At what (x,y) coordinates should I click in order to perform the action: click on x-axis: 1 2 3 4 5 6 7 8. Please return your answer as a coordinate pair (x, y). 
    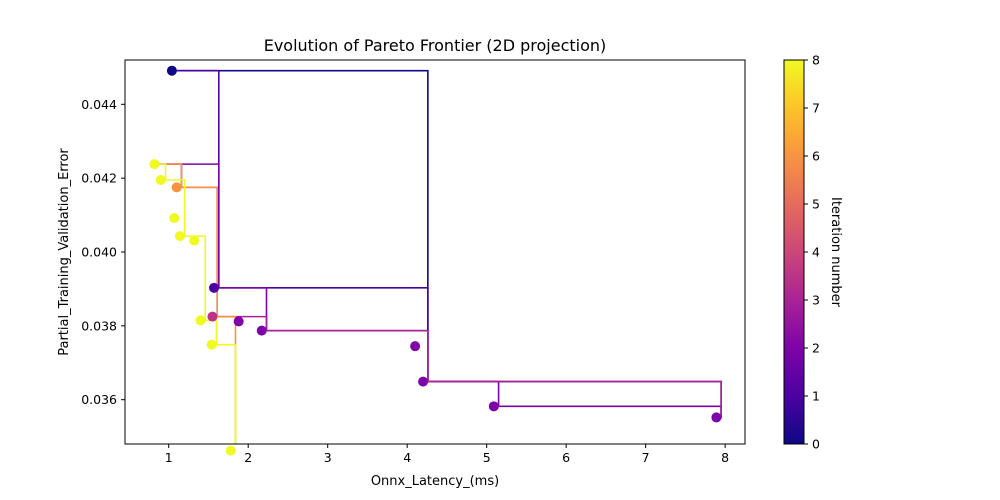
    Looking at the image, I should click on (447, 454).